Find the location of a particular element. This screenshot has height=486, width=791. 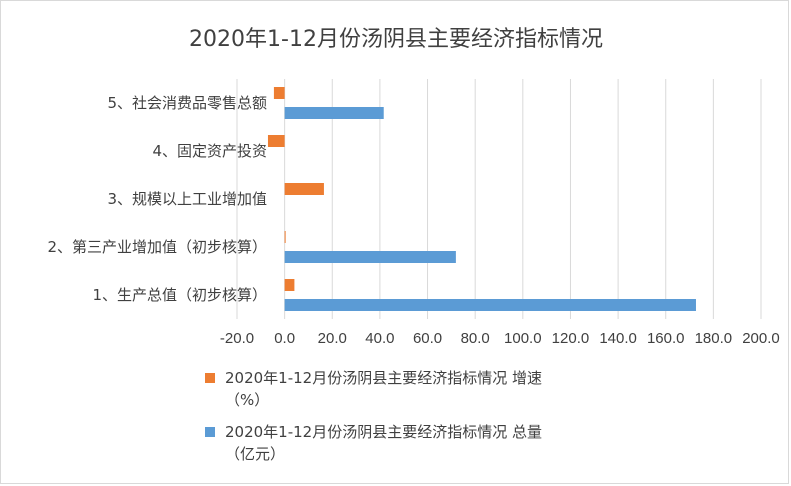

x-tick-label: 100.0 is located at coordinates (523, 338).